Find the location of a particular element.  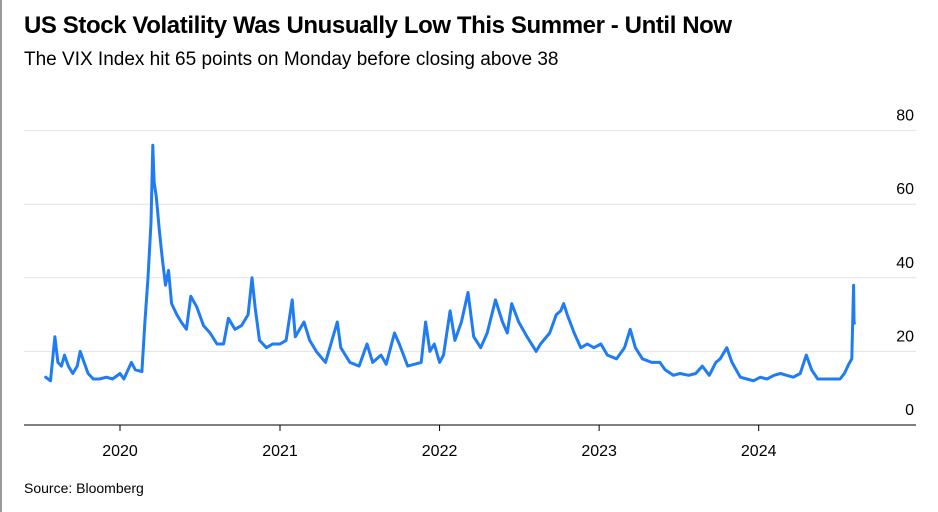

x-tick-label-2023: 2023 is located at coordinates (599, 451).